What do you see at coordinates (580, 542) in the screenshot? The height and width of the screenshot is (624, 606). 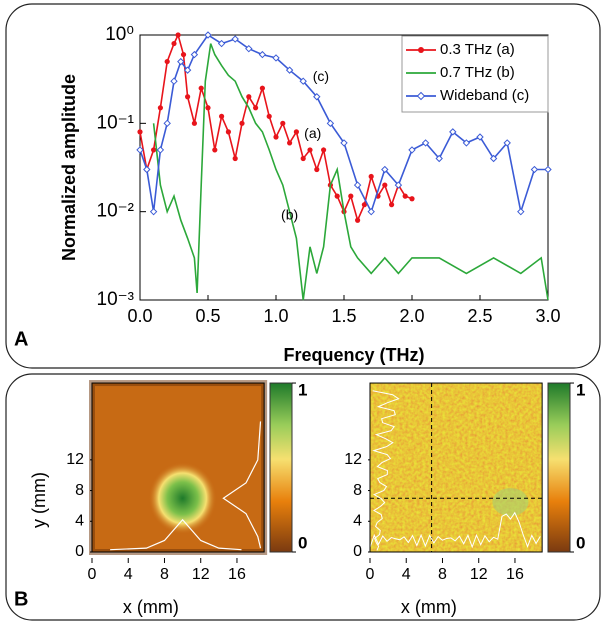 I see `colorbar-tick-label: 0` at bounding box center [580, 542].